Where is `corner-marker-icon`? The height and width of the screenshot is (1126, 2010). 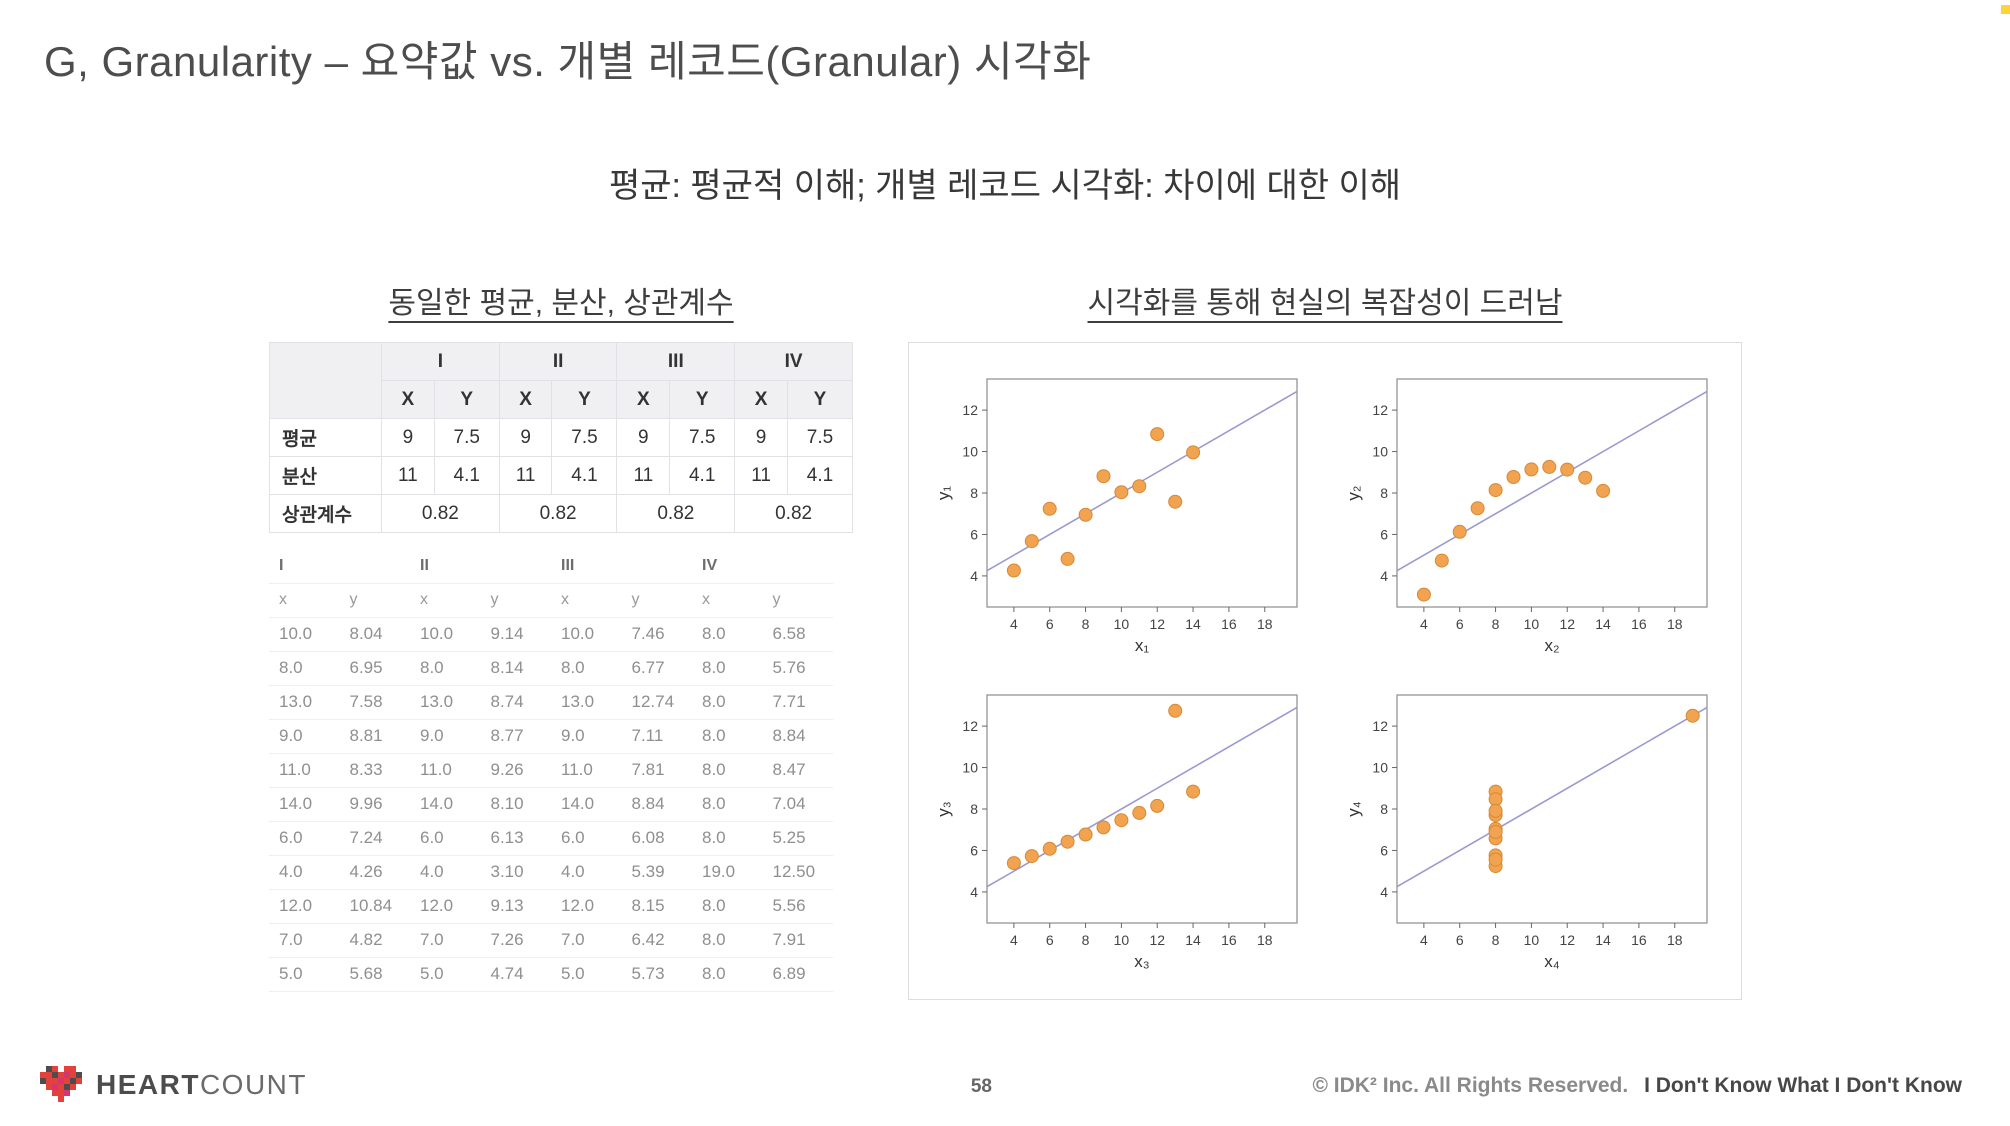
corner-marker-icon is located at coordinates (2005, 9).